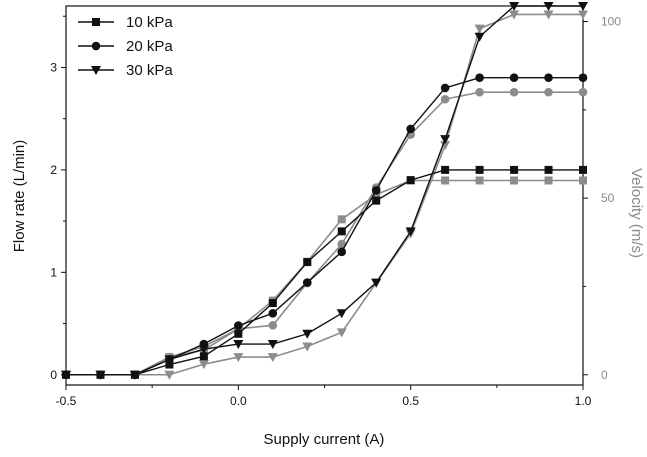  Describe the element at coordinates (583, 401) in the screenshot. I see `x-tick-label: 1.0` at that location.